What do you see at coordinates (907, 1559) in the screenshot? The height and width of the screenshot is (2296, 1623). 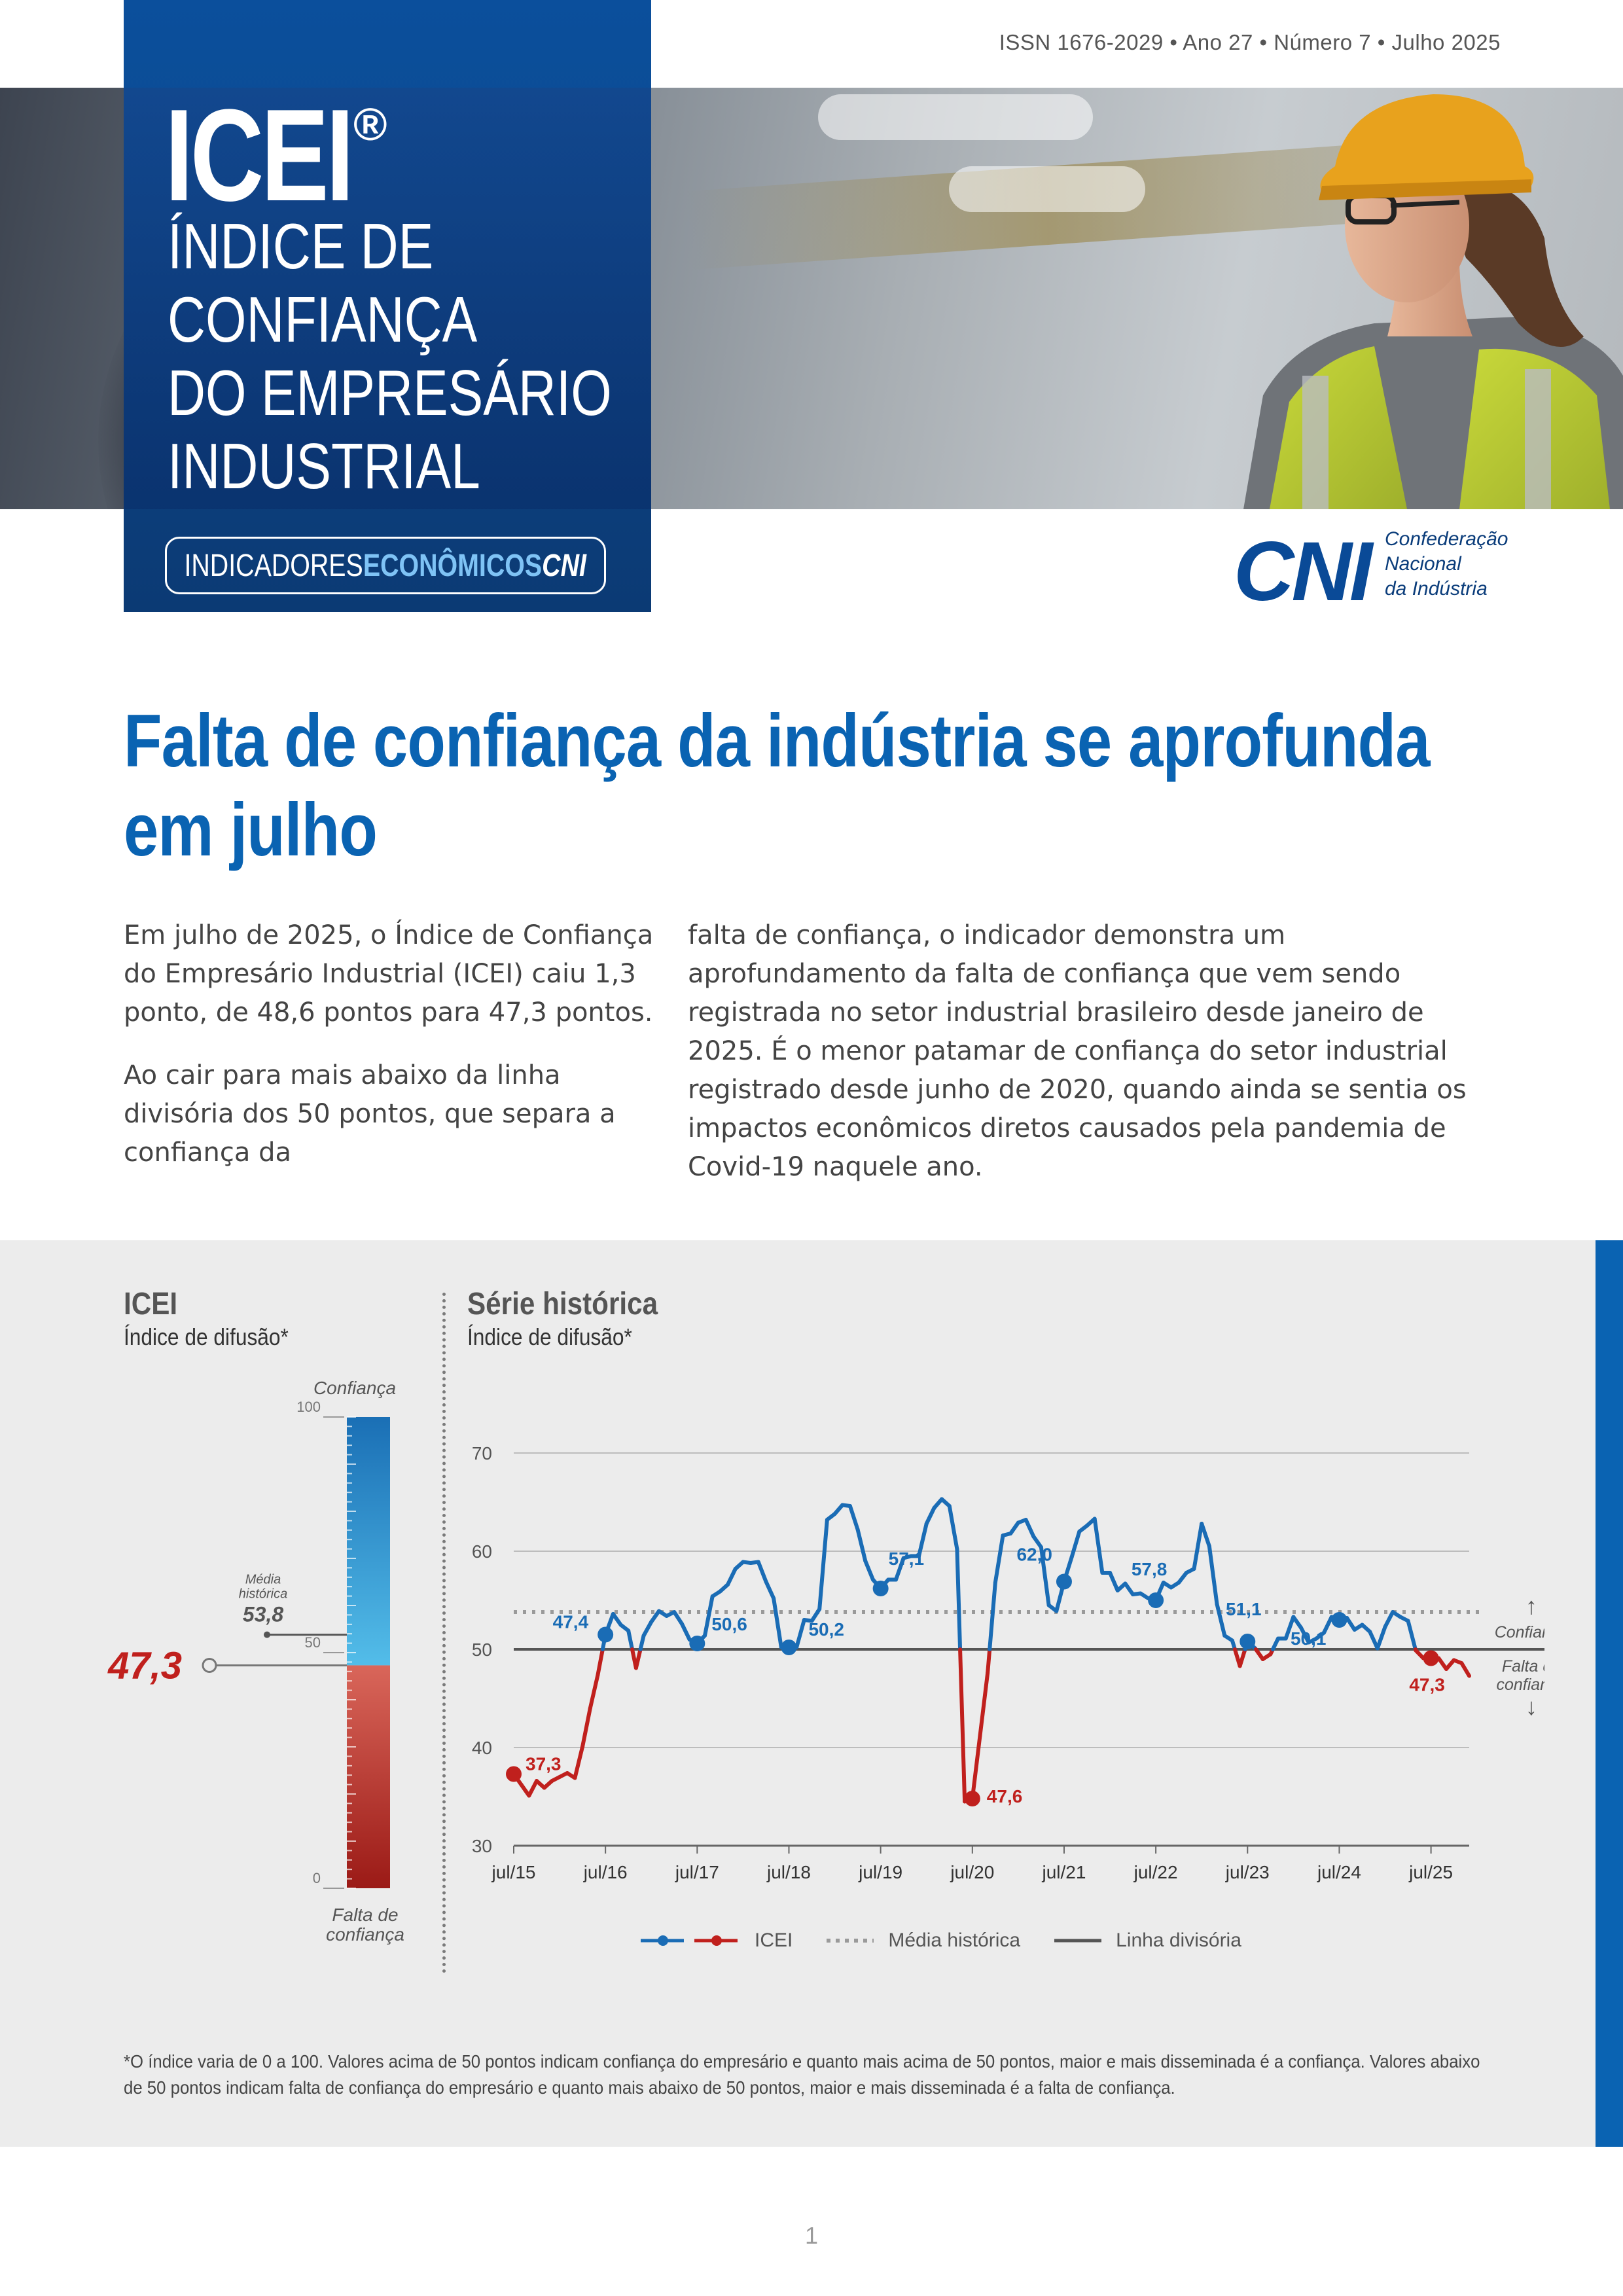 I see `data-label: 57,1` at bounding box center [907, 1559].